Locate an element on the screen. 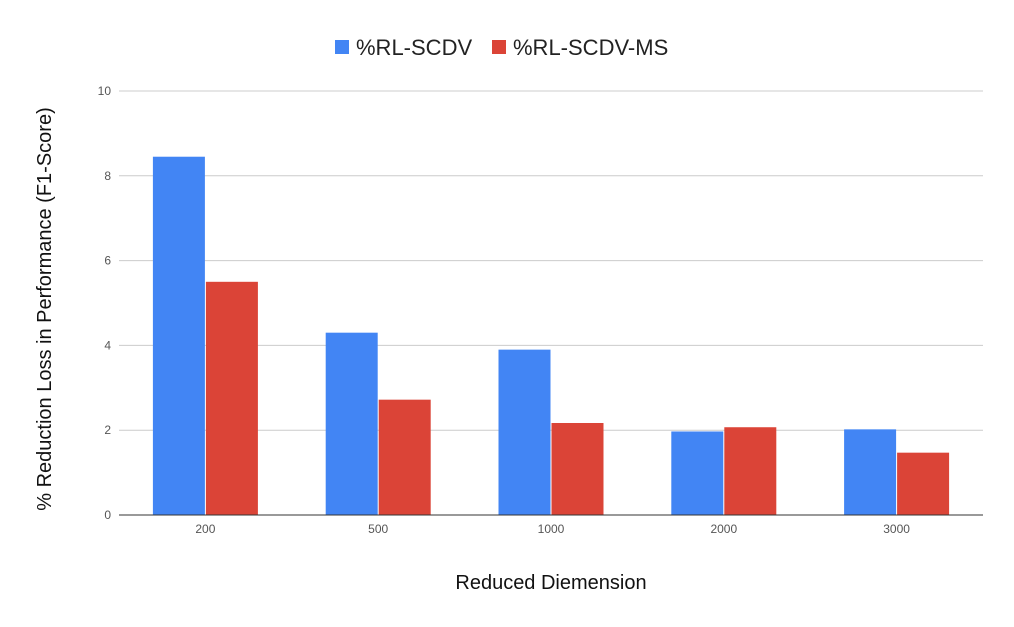 The image size is (1014, 627). x-axis-ticks: 200 500 1000 2000 3000 is located at coordinates (552, 529).